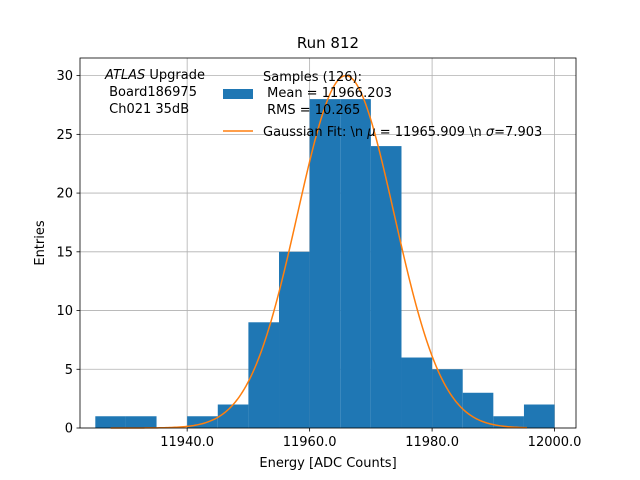 Image resolution: width=640 pixels, height=480 pixels. I want to click on legend-samples-line-1: Samples (126):, so click(312, 77).